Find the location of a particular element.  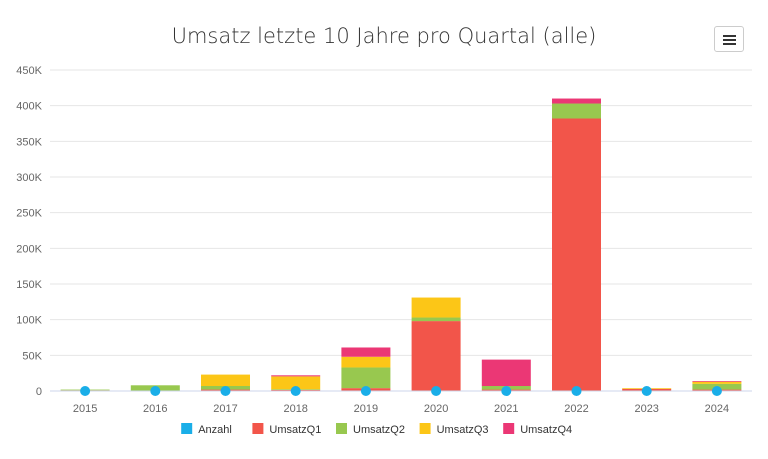

y-tick-label: 250K is located at coordinates (29, 214).